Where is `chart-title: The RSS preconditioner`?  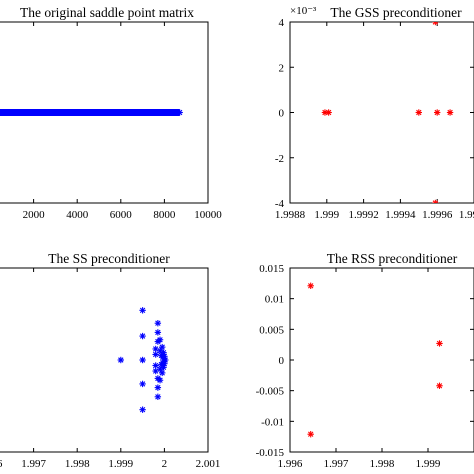
chart-title: The RSS preconditioner is located at coordinates (392, 258).